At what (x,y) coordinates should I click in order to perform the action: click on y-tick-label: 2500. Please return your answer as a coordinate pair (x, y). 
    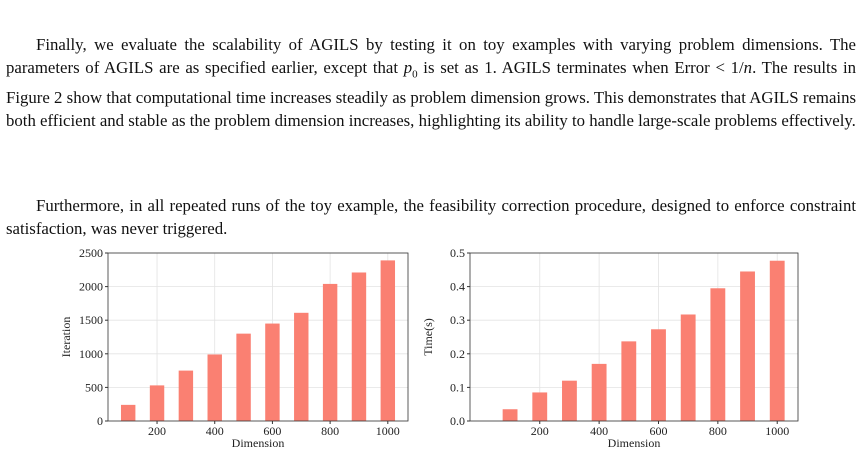
    Looking at the image, I should click on (91, 253).